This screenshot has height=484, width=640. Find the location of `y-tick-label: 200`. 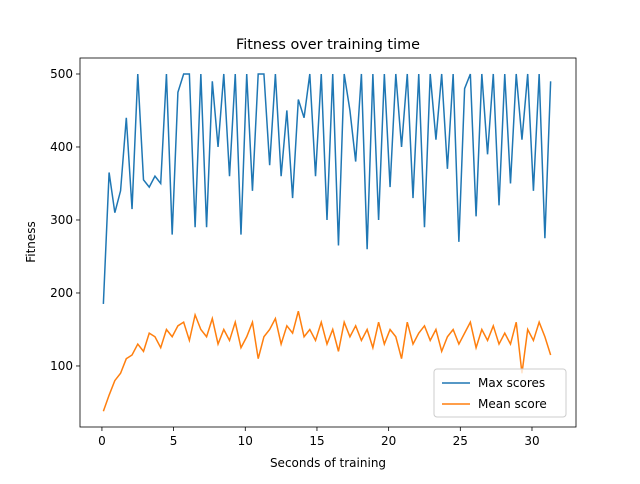

y-tick-label: 200 is located at coordinates (61, 293).